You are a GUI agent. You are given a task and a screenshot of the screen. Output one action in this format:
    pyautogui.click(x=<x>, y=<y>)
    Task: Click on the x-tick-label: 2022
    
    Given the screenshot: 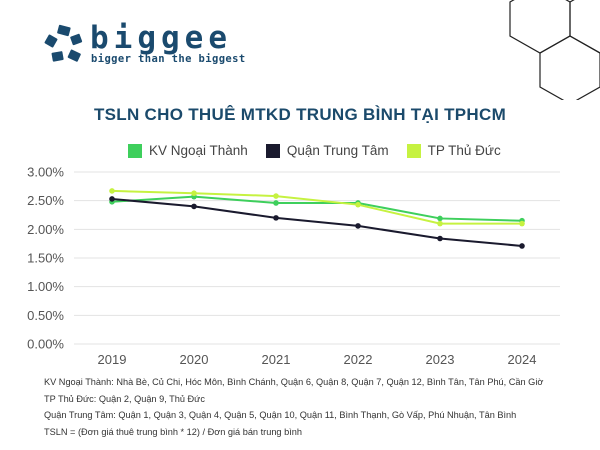 What is the action you would take?
    pyautogui.click(x=358, y=359)
    